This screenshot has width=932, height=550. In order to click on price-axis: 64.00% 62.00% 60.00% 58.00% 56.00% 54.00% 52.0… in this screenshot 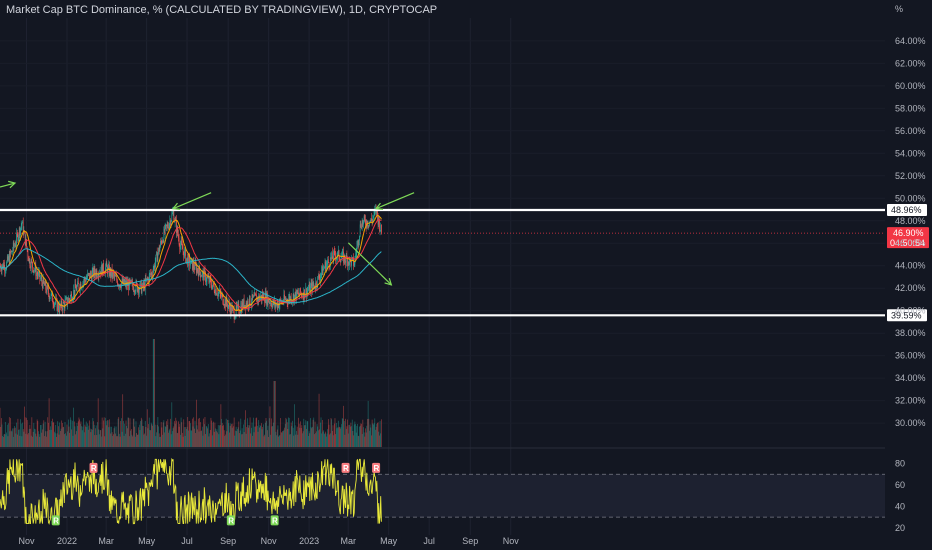, I will do `click(910, 232)`.